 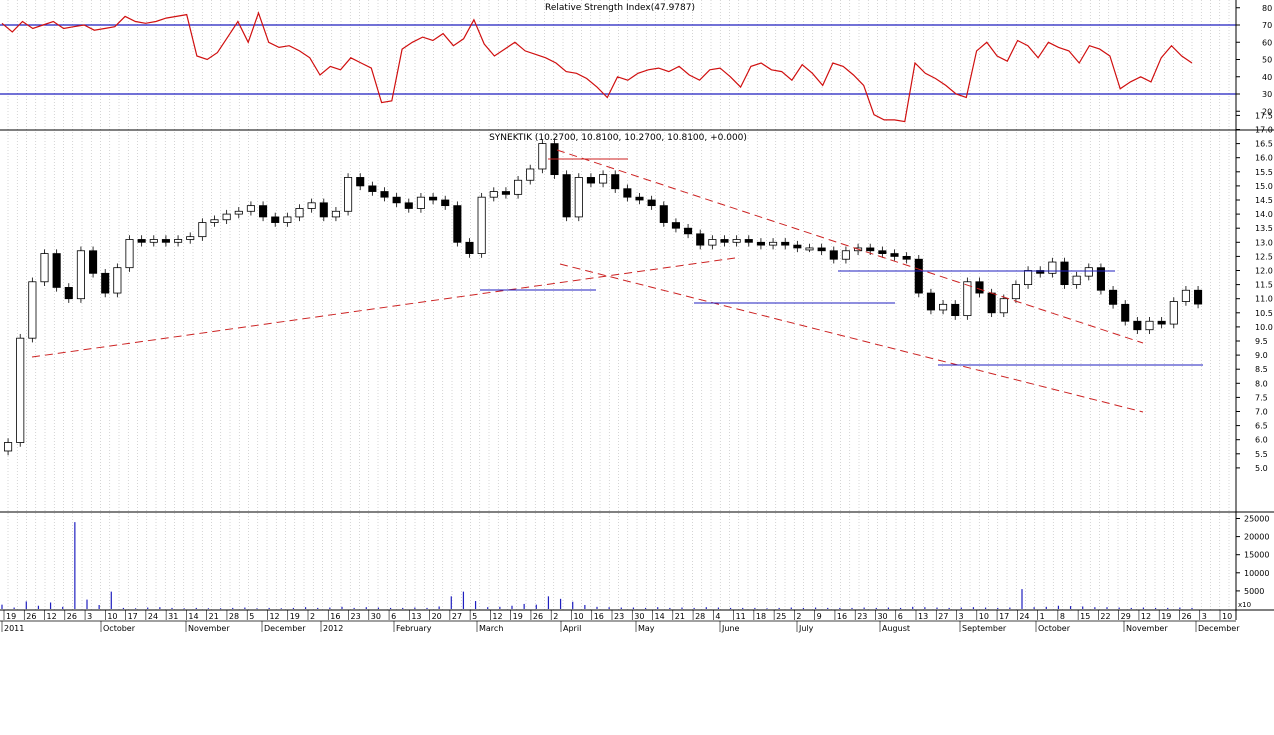 What do you see at coordinates (1085, 616) in the screenshot?
I see `day-label: 15` at bounding box center [1085, 616].